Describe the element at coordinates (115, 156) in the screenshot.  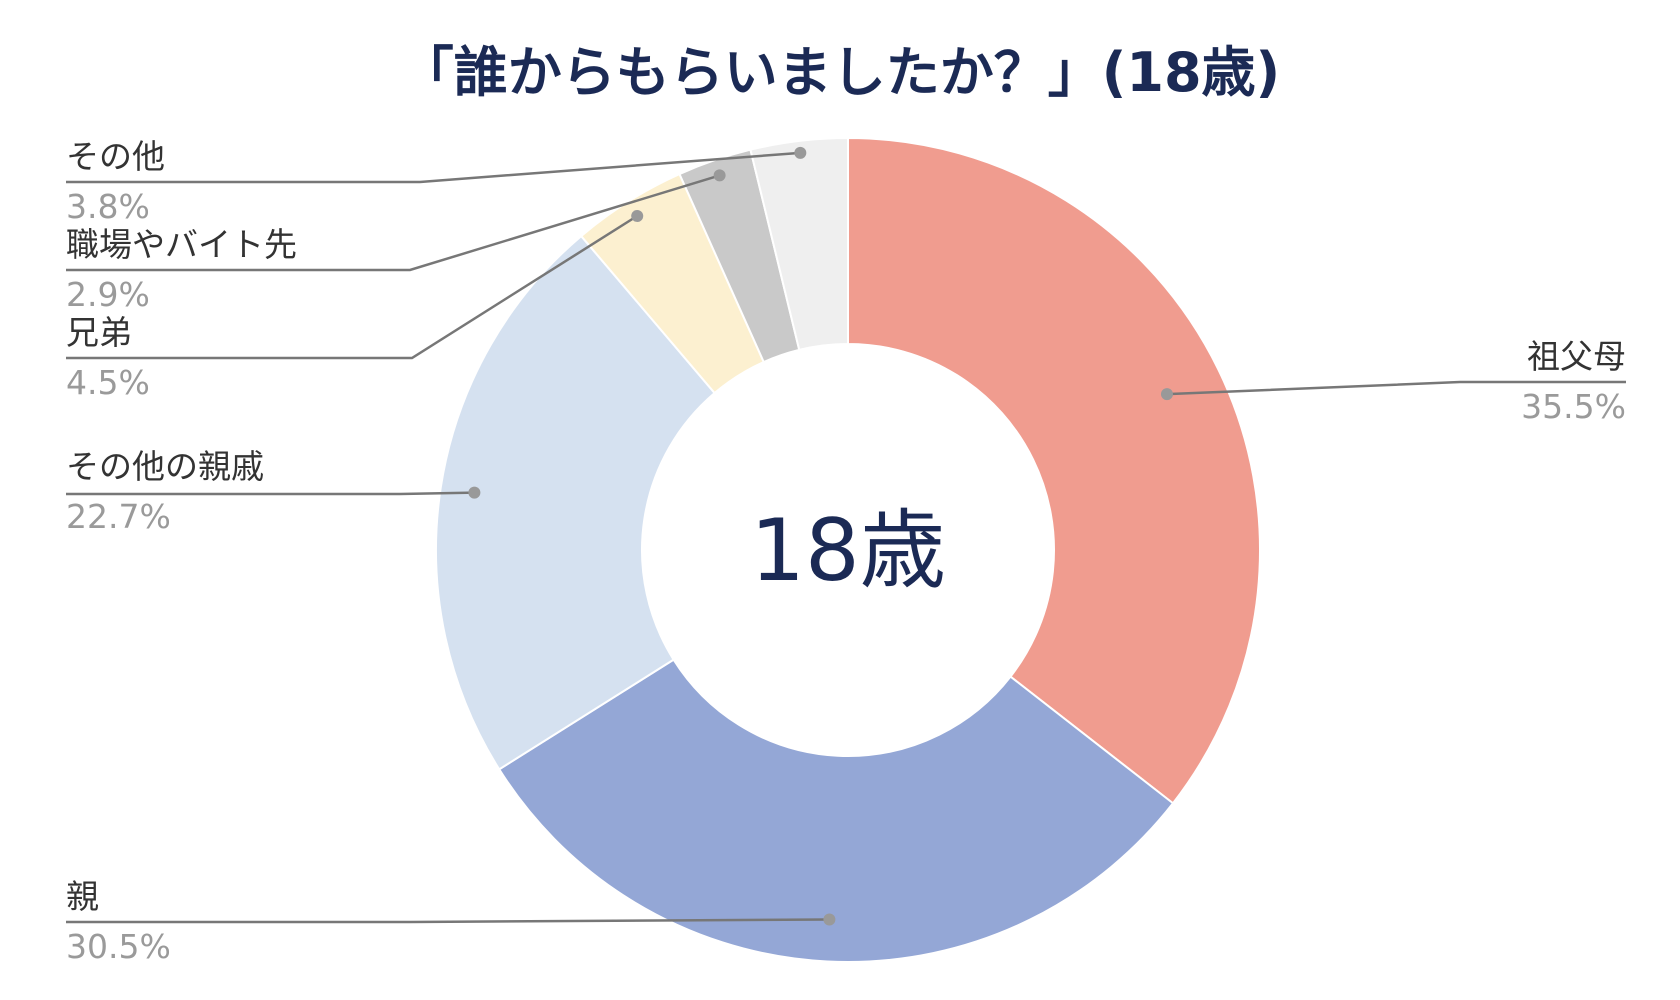
I see `slice-label-5: その他` at that location.